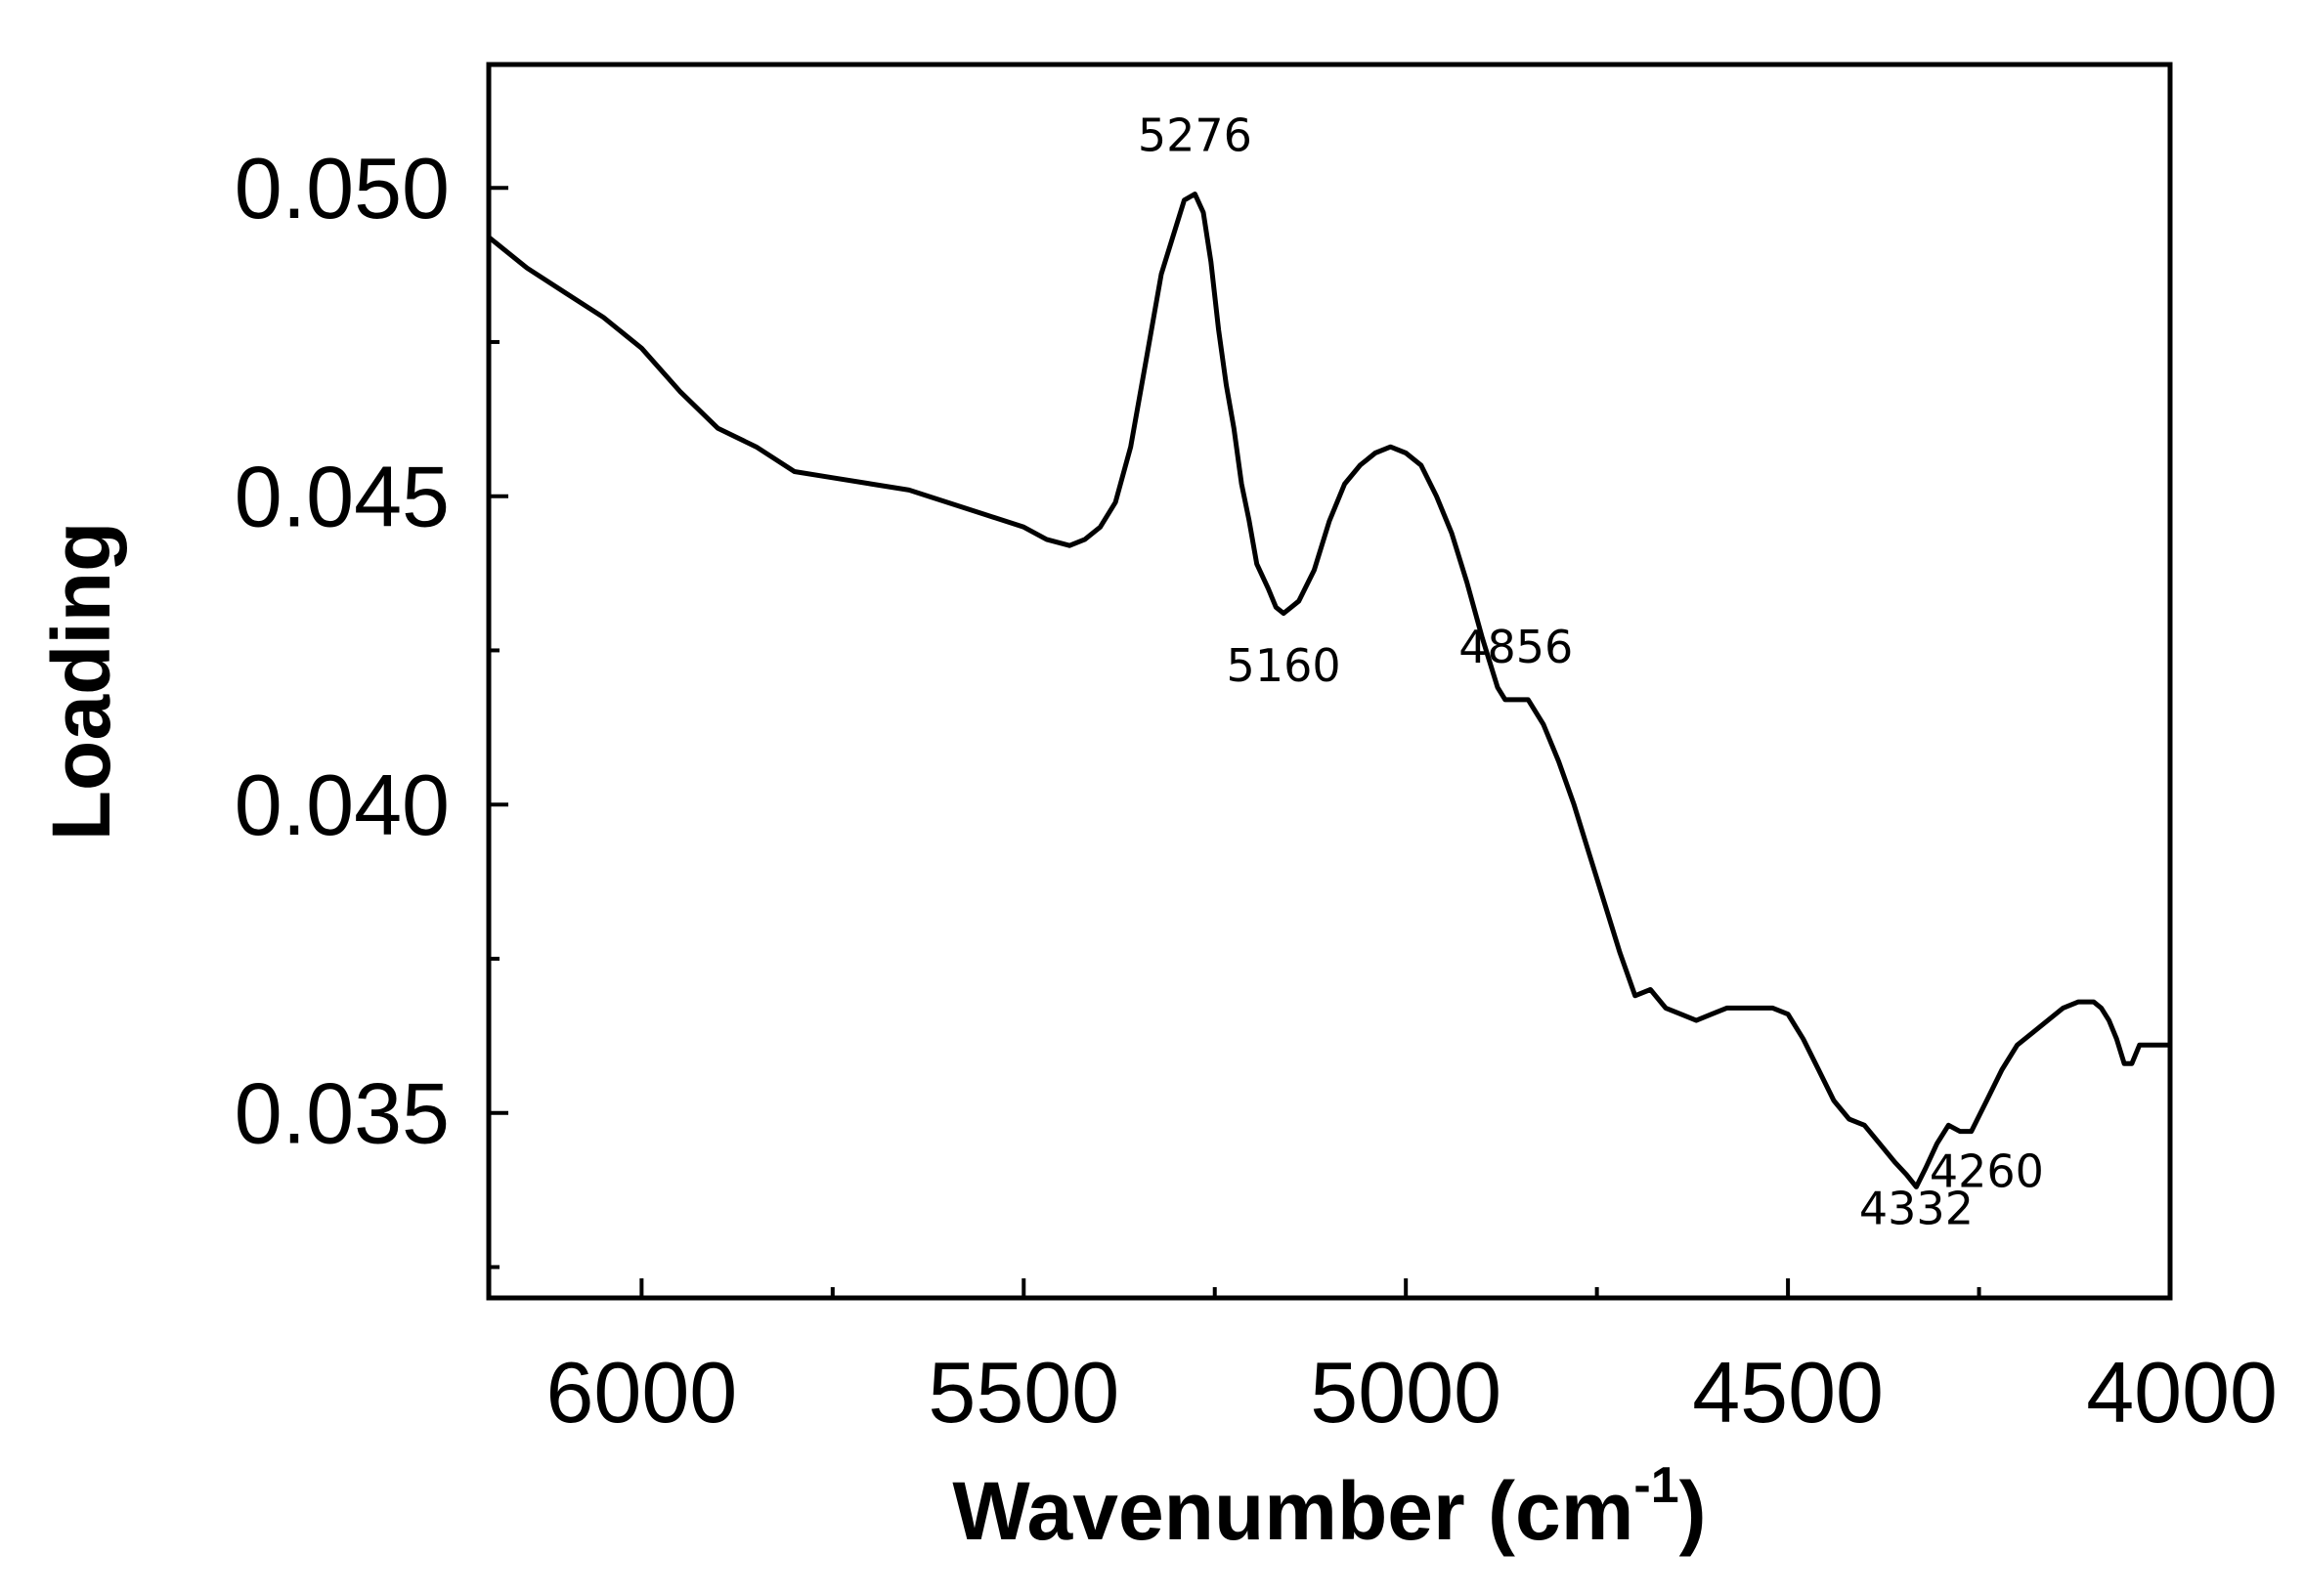 The image size is (2304, 1596). I want to click on y-axis-tick-labels: 0.050 0.045 0.040 0.035, so click(343, 651).